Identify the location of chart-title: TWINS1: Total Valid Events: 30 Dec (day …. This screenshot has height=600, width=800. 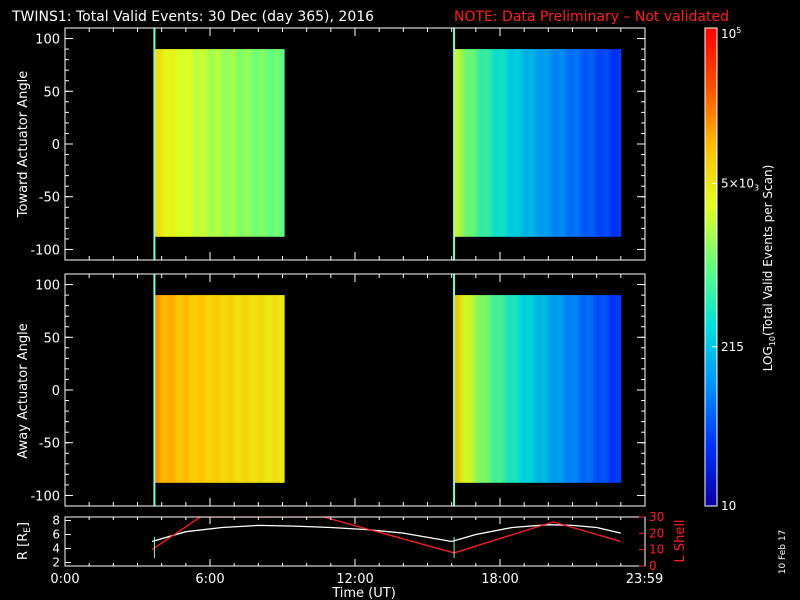
(192, 17).